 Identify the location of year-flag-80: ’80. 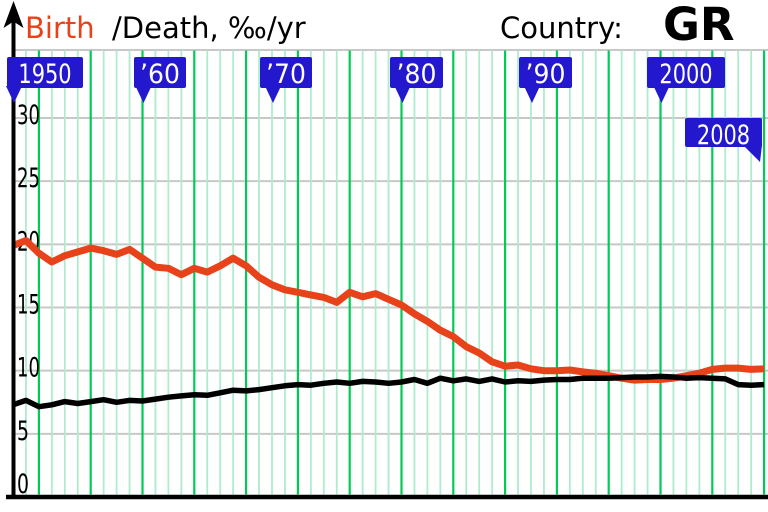
(416, 80).